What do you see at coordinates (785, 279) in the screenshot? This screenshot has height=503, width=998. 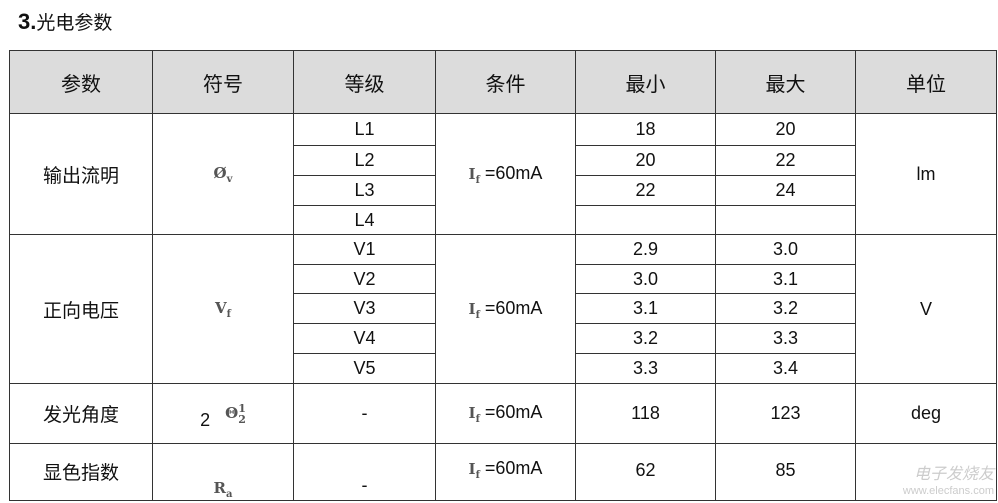 I see `max-cell: 3.1` at bounding box center [785, 279].